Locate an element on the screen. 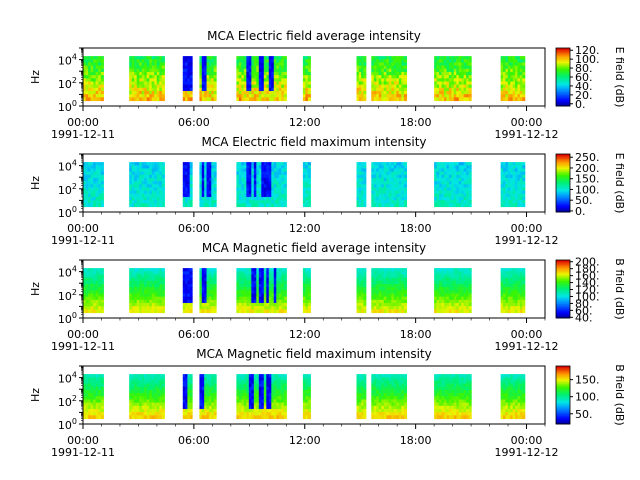 The width and height of the screenshot is (640, 480). colorbar: 50. 100. 150. B field (dB) is located at coordinates (590, 395).